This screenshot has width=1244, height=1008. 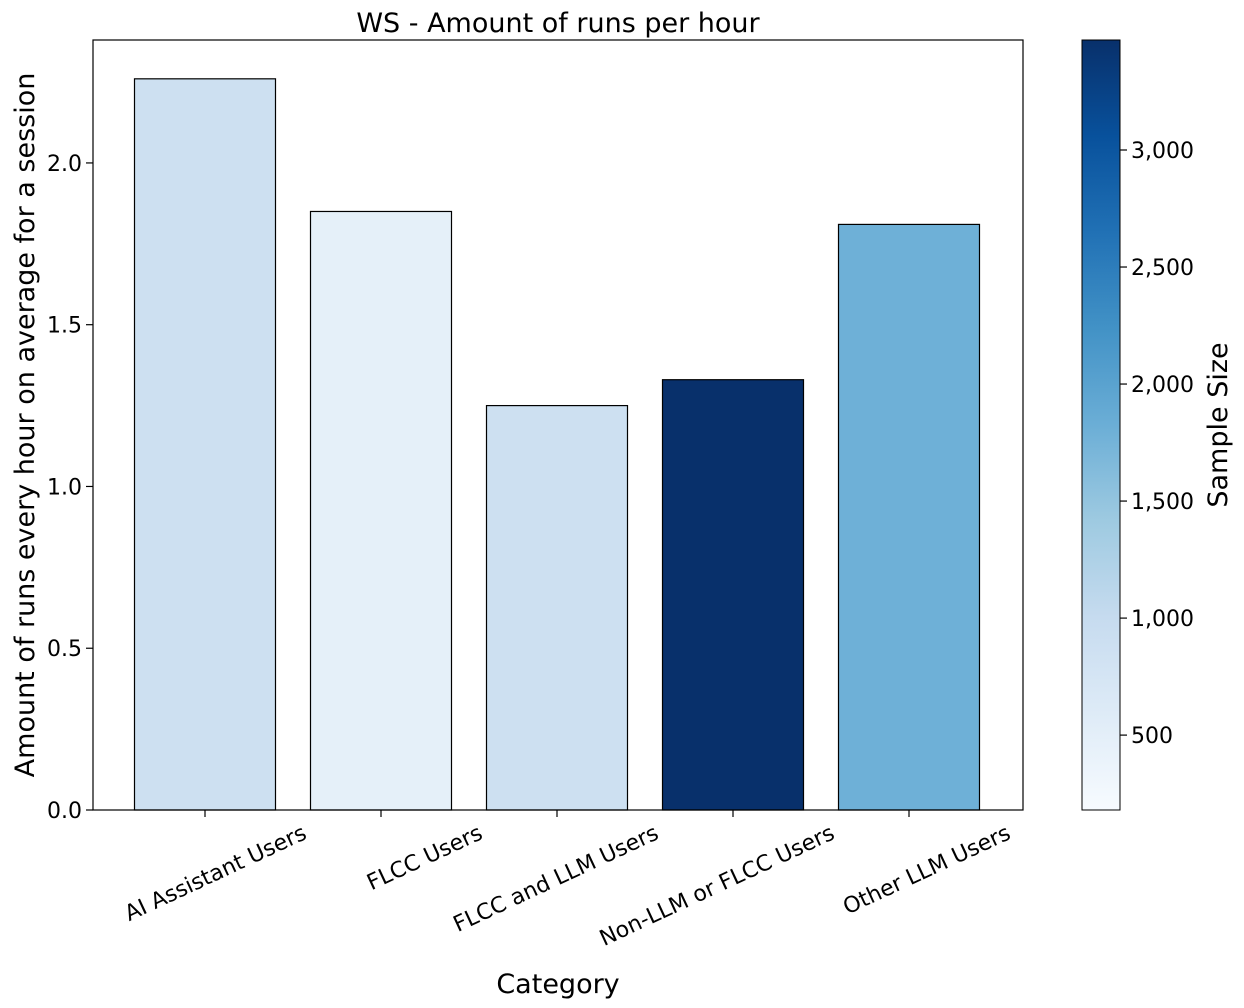 What do you see at coordinates (1218, 424) in the screenshot?
I see `colorbar-label: Sample Size` at bounding box center [1218, 424].